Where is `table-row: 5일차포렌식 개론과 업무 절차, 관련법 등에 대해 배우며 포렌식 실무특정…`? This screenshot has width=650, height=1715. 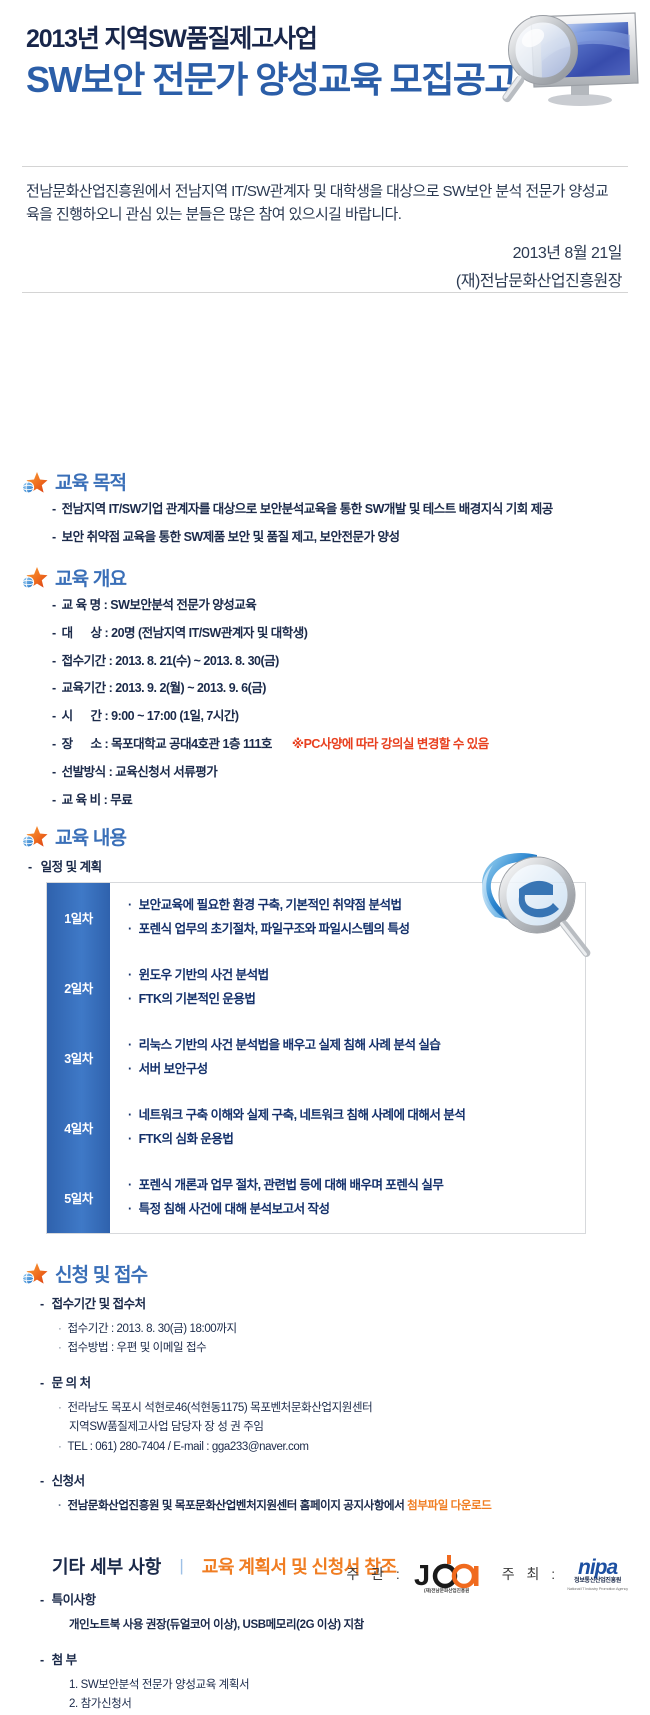
table-row: 5일차포렌식 개론과 업무 절차, 관련법 등에 대해 배우며 포렌식 실무특정… is located at coordinates (316, 1197).